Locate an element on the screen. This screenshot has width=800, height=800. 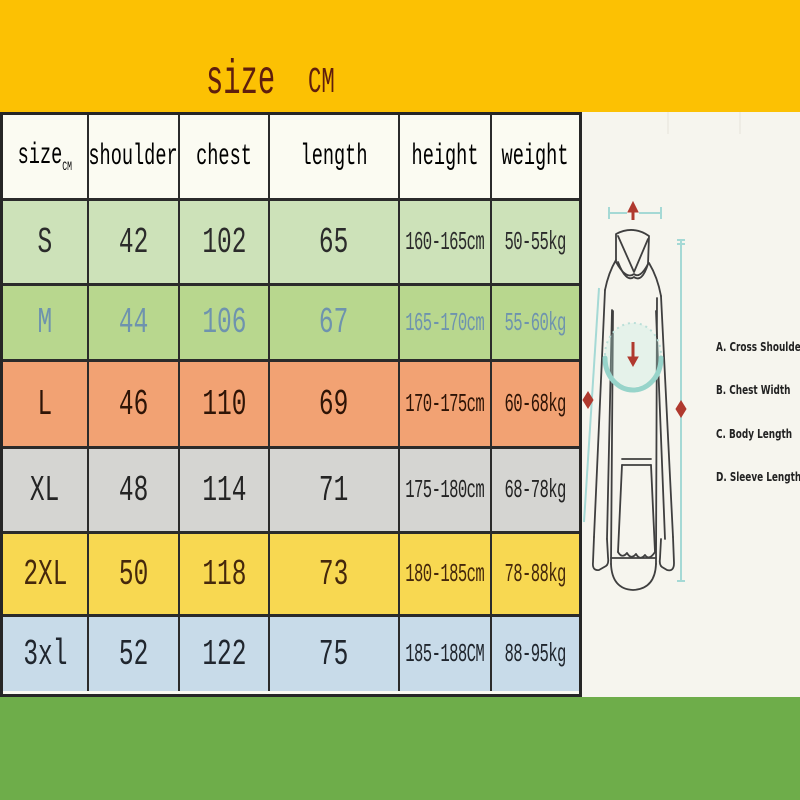
cell-size: L is located at coordinates (46, 404).